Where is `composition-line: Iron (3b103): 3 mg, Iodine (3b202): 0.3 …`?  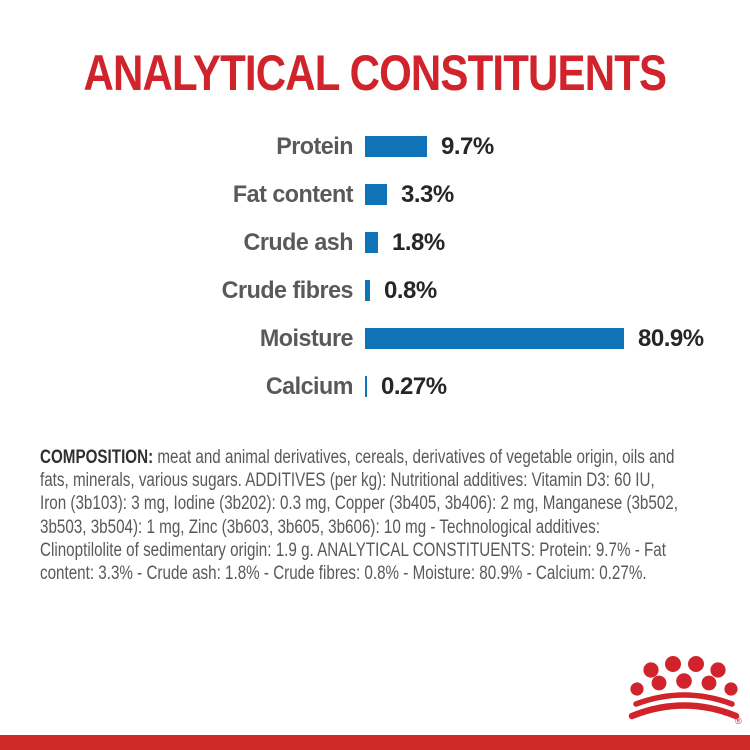
composition-line: Iron (3b103): 3 mg, Iodine (3b202): 0.3 … is located at coordinates (359, 504).